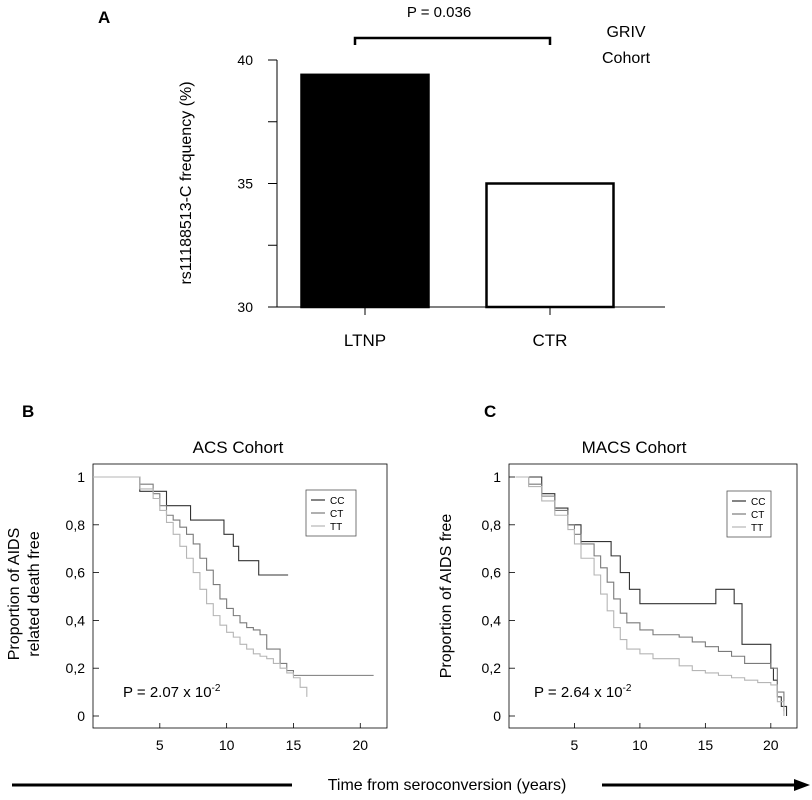  I want to click on panel-c-x-tick-label: 5, so click(575, 745).